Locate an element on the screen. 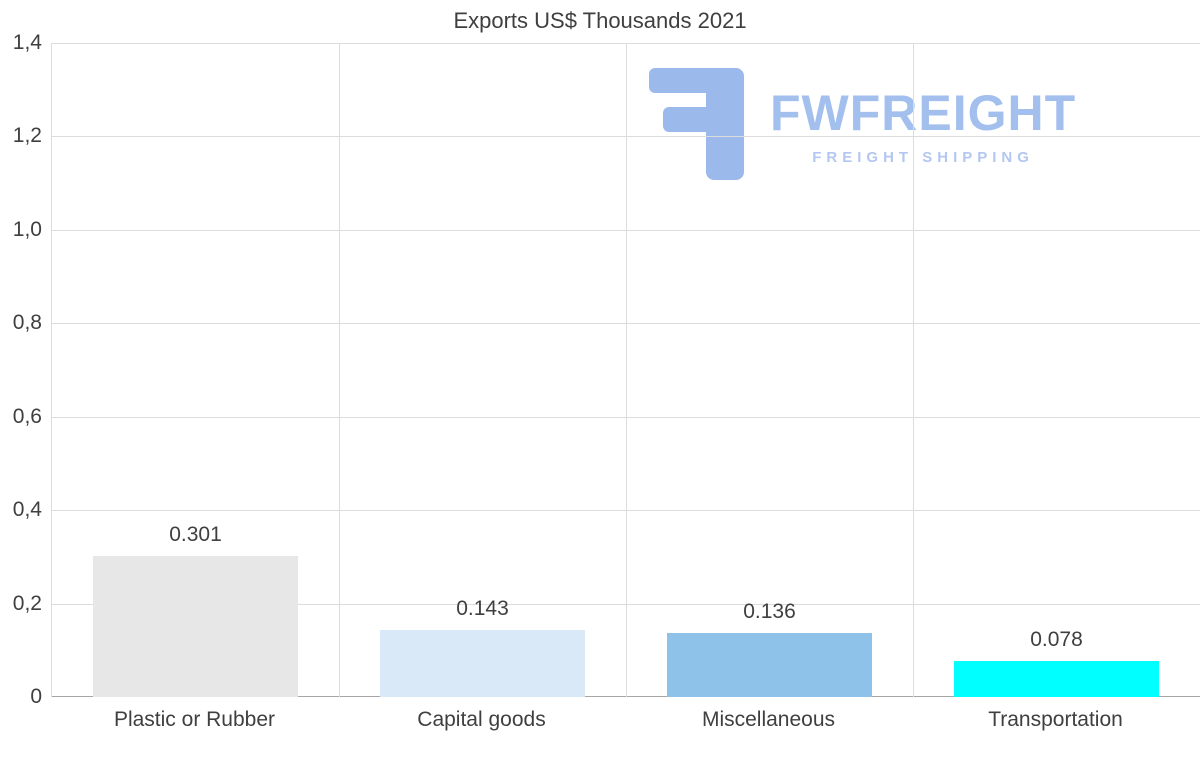 This screenshot has width=1200, height=763. watermark: FWFREIGHT FREIGHT SHIPPING is located at coordinates (862, 125).